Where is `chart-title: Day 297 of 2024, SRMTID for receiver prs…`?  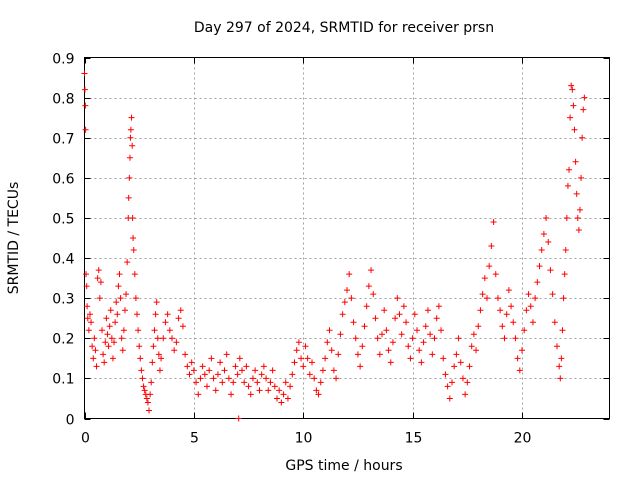
chart-title: Day 297 of 2024, SRMTID for receiver prs… is located at coordinates (344, 28).